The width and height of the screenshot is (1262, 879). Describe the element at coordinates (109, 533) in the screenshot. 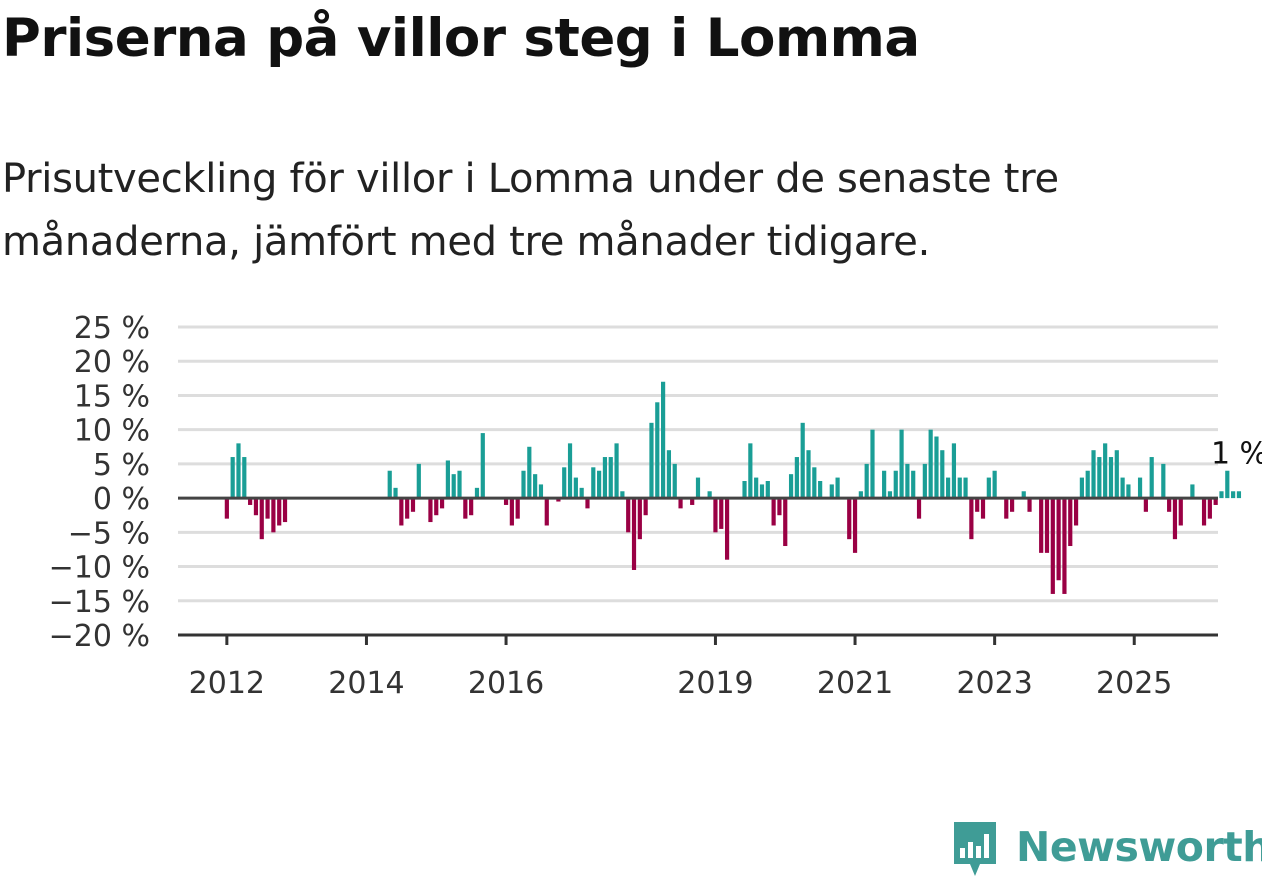

I see `y-tick-label: −5 %` at that location.